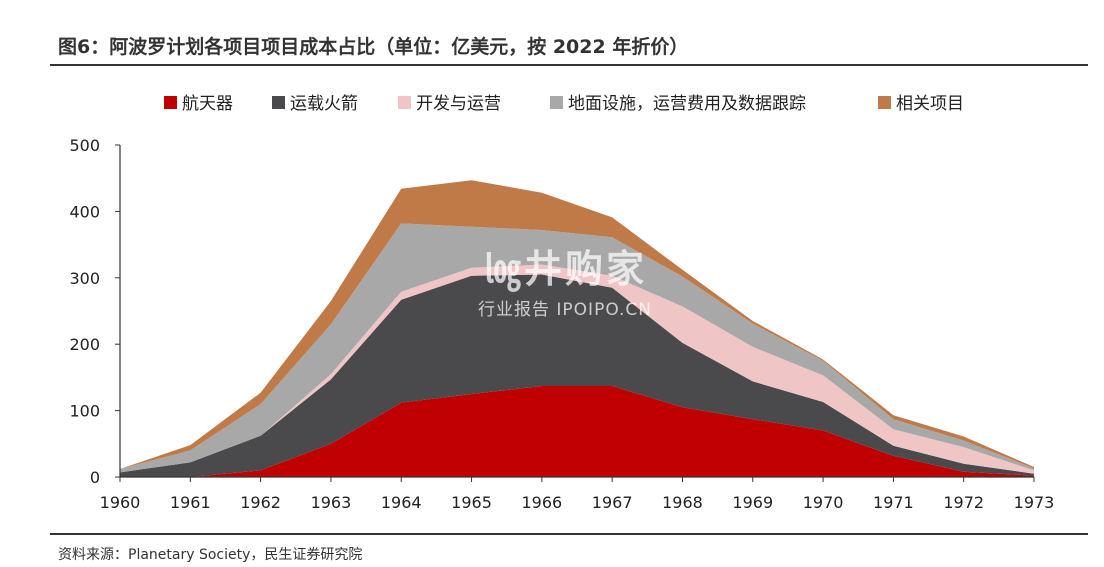 The image size is (1104, 567). Describe the element at coordinates (564, 104) in the screenshot. I see `legend: 航天器 运载火箭 开发与运营 地面设施，运营费用及数据跟踪 相关项目` at that location.